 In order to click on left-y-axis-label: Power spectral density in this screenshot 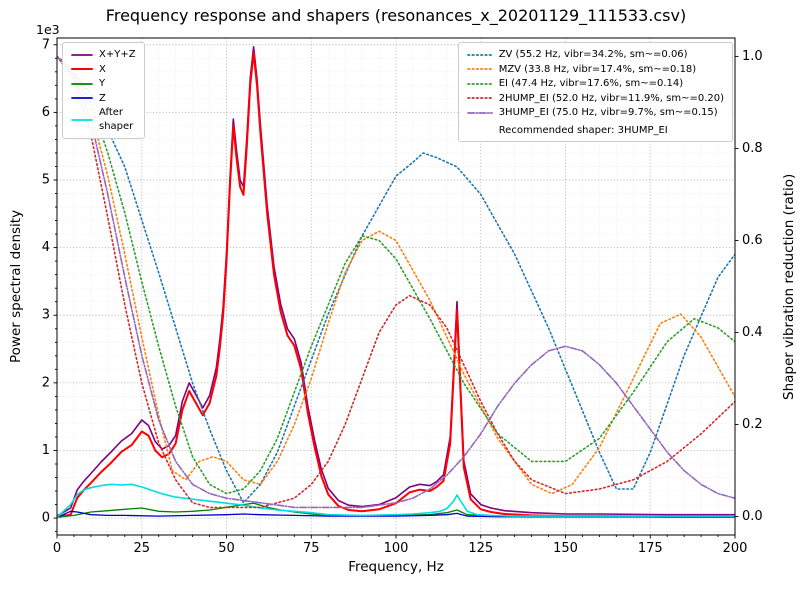, I will do `click(16, 286)`.